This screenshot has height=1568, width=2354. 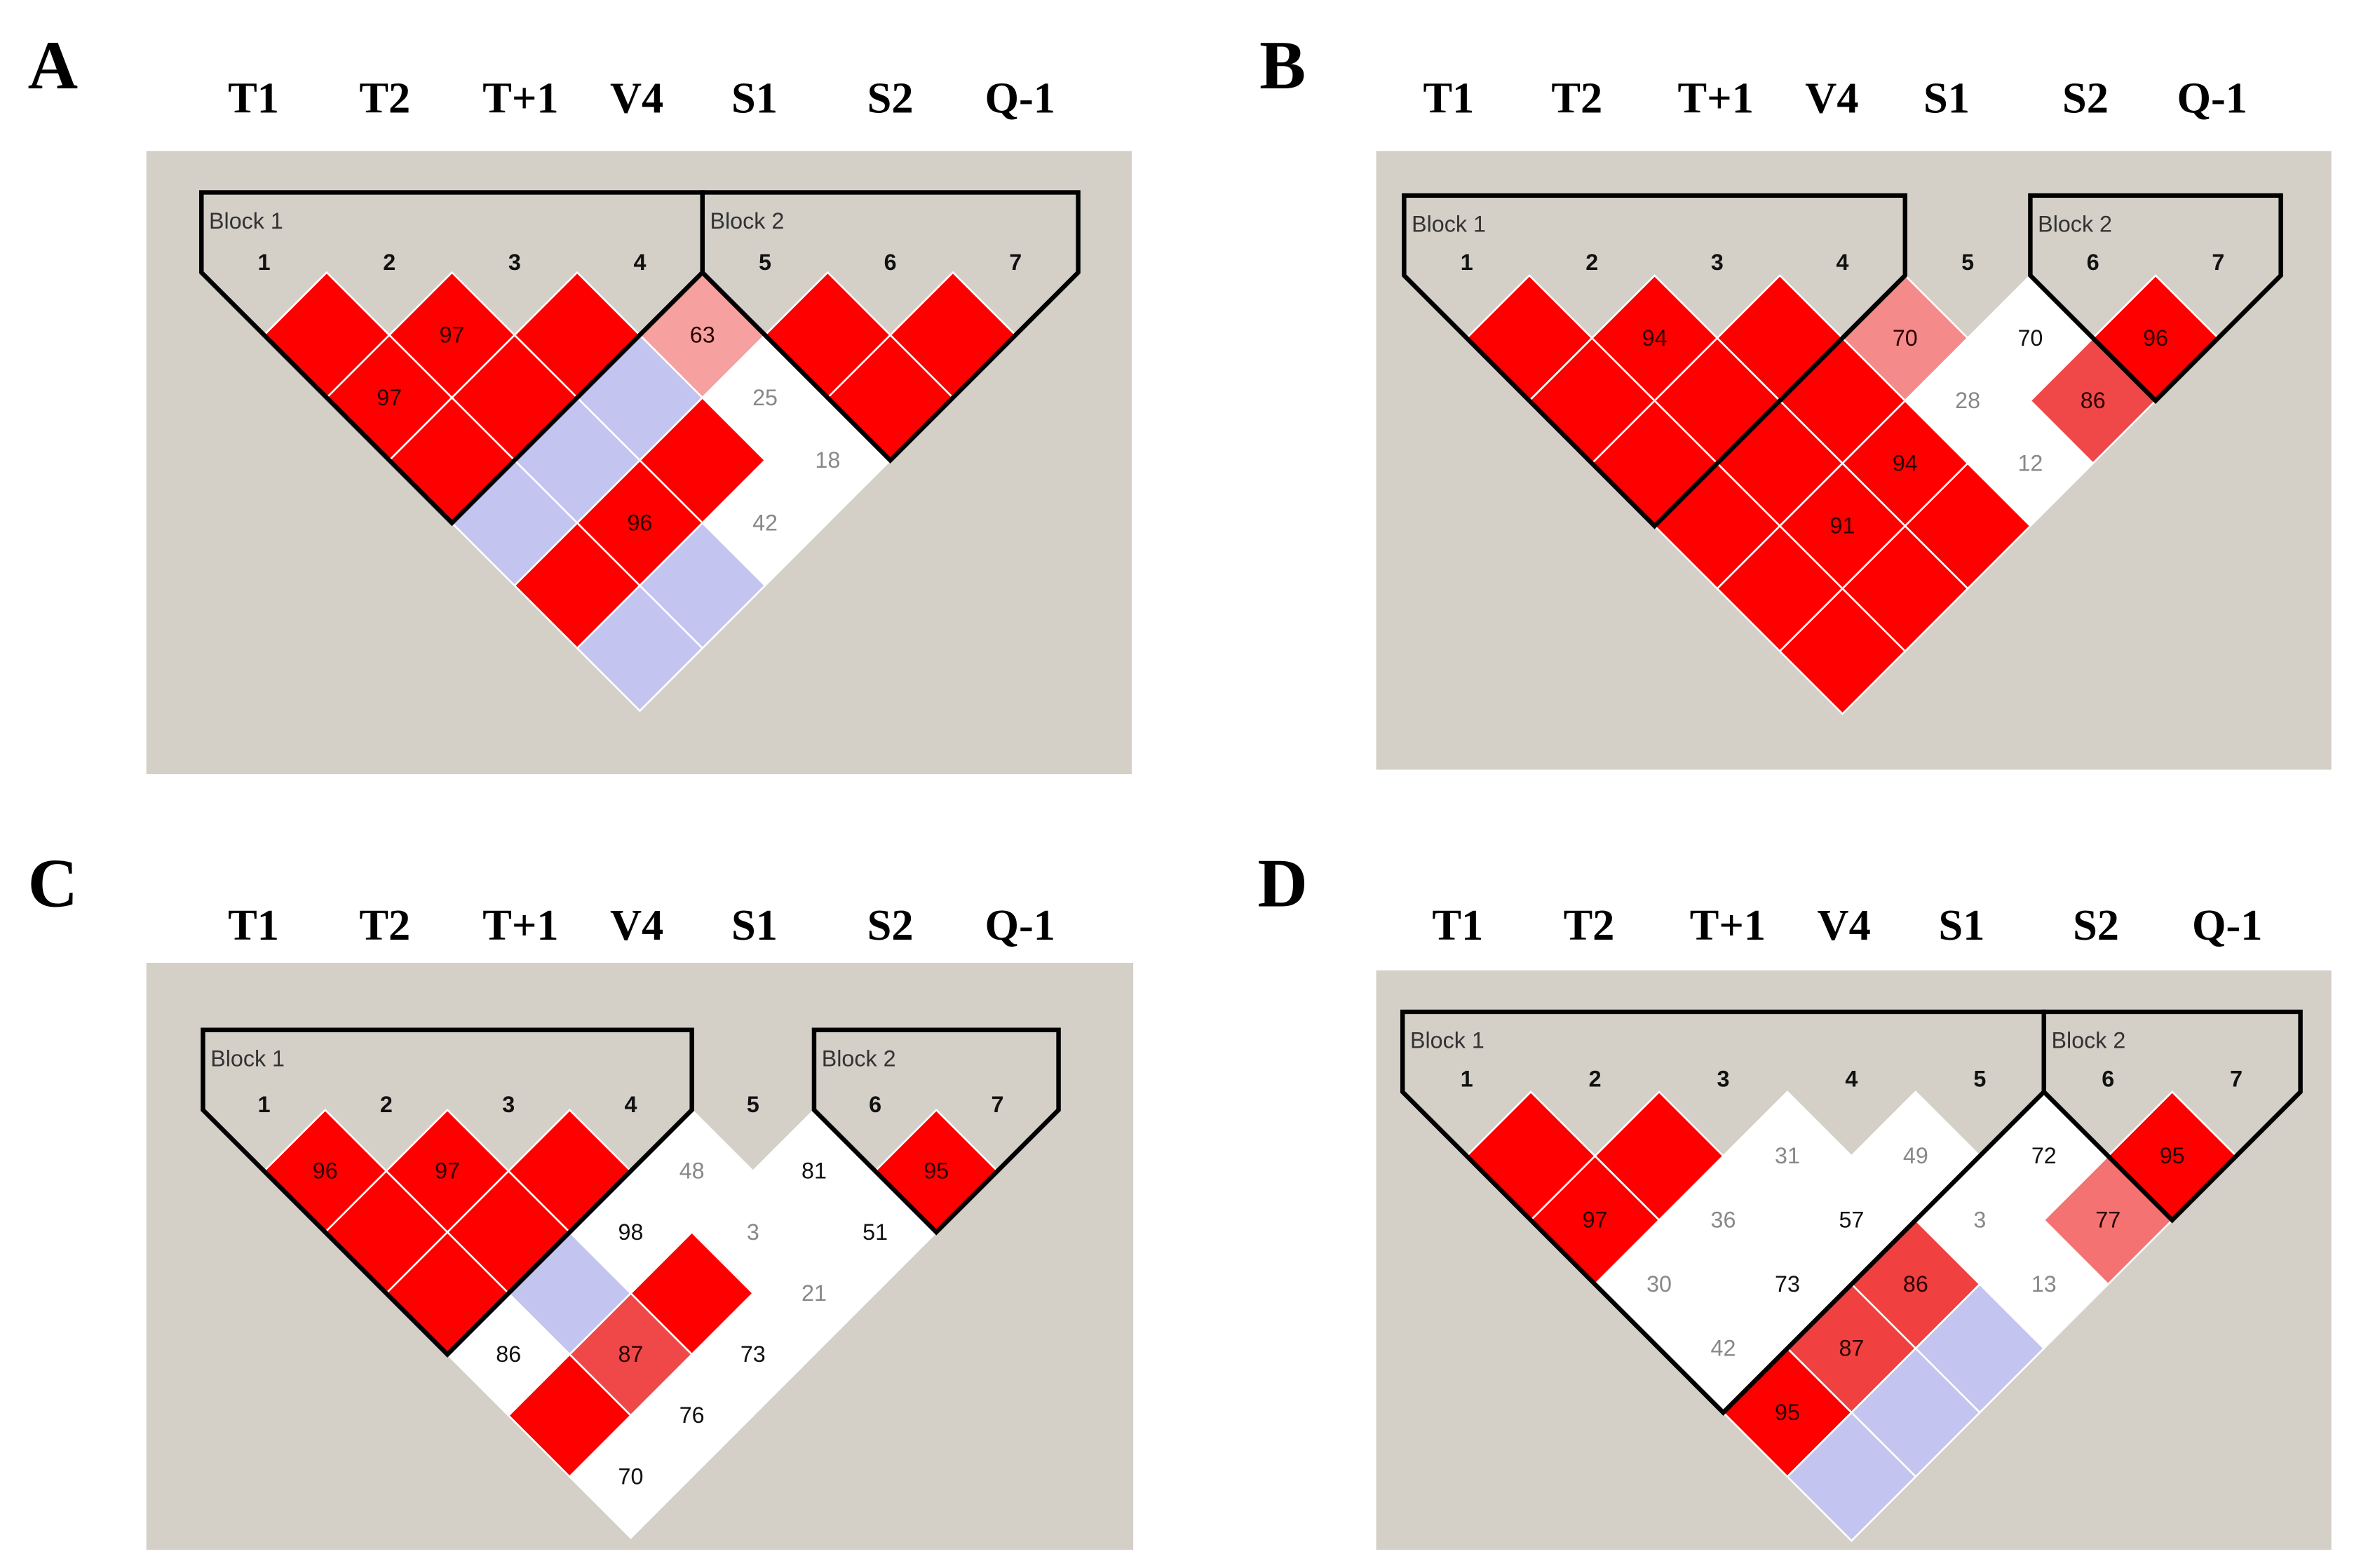 What do you see at coordinates (1724, 1348) in the screenshot?
I see `ld-value: 42` at bounding box center [1724, 1348].